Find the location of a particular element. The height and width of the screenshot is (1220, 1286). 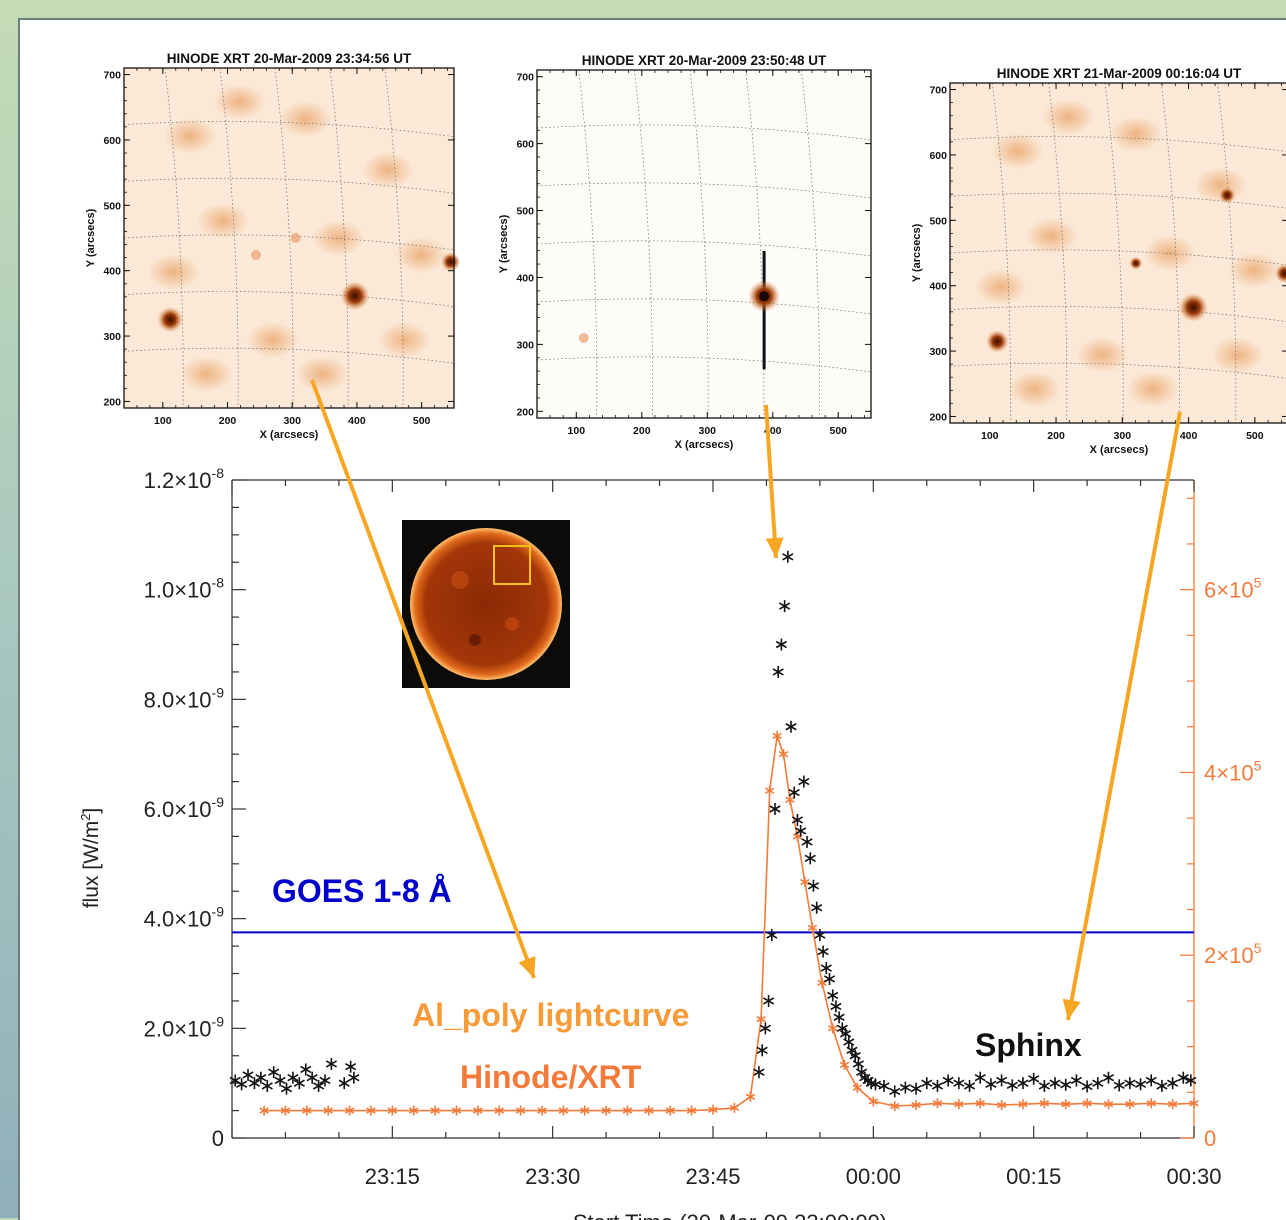

y-tick-label: 600 is located at coordinates (938, 156).